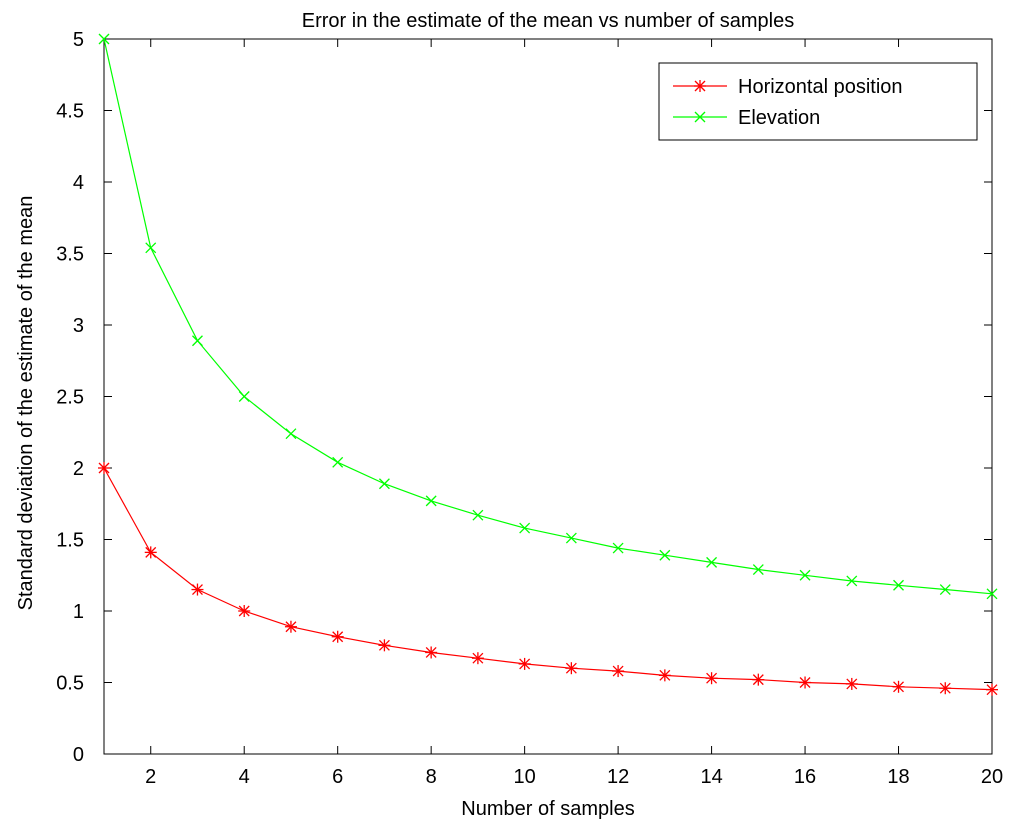  Describe the element at coordinates (820, 87) in the screenshot. I see `legend-label: Horizontal position` at that location.